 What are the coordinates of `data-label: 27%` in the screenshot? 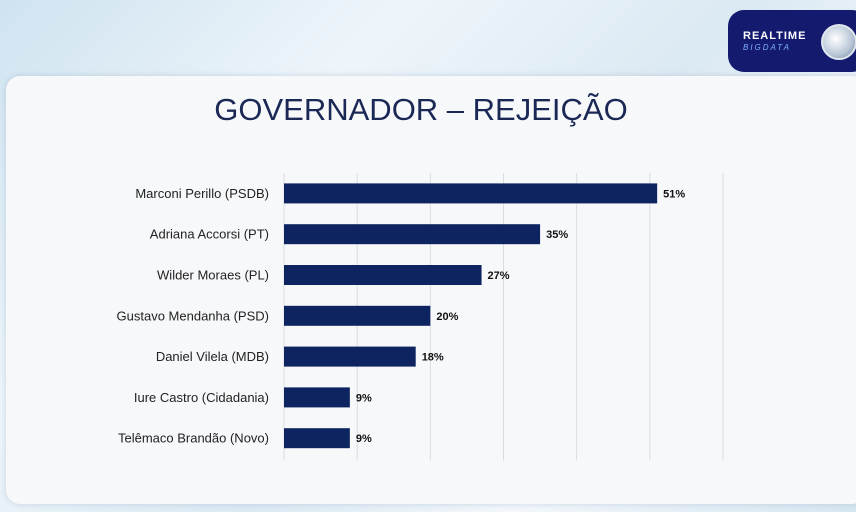 It's located at (499, 276).